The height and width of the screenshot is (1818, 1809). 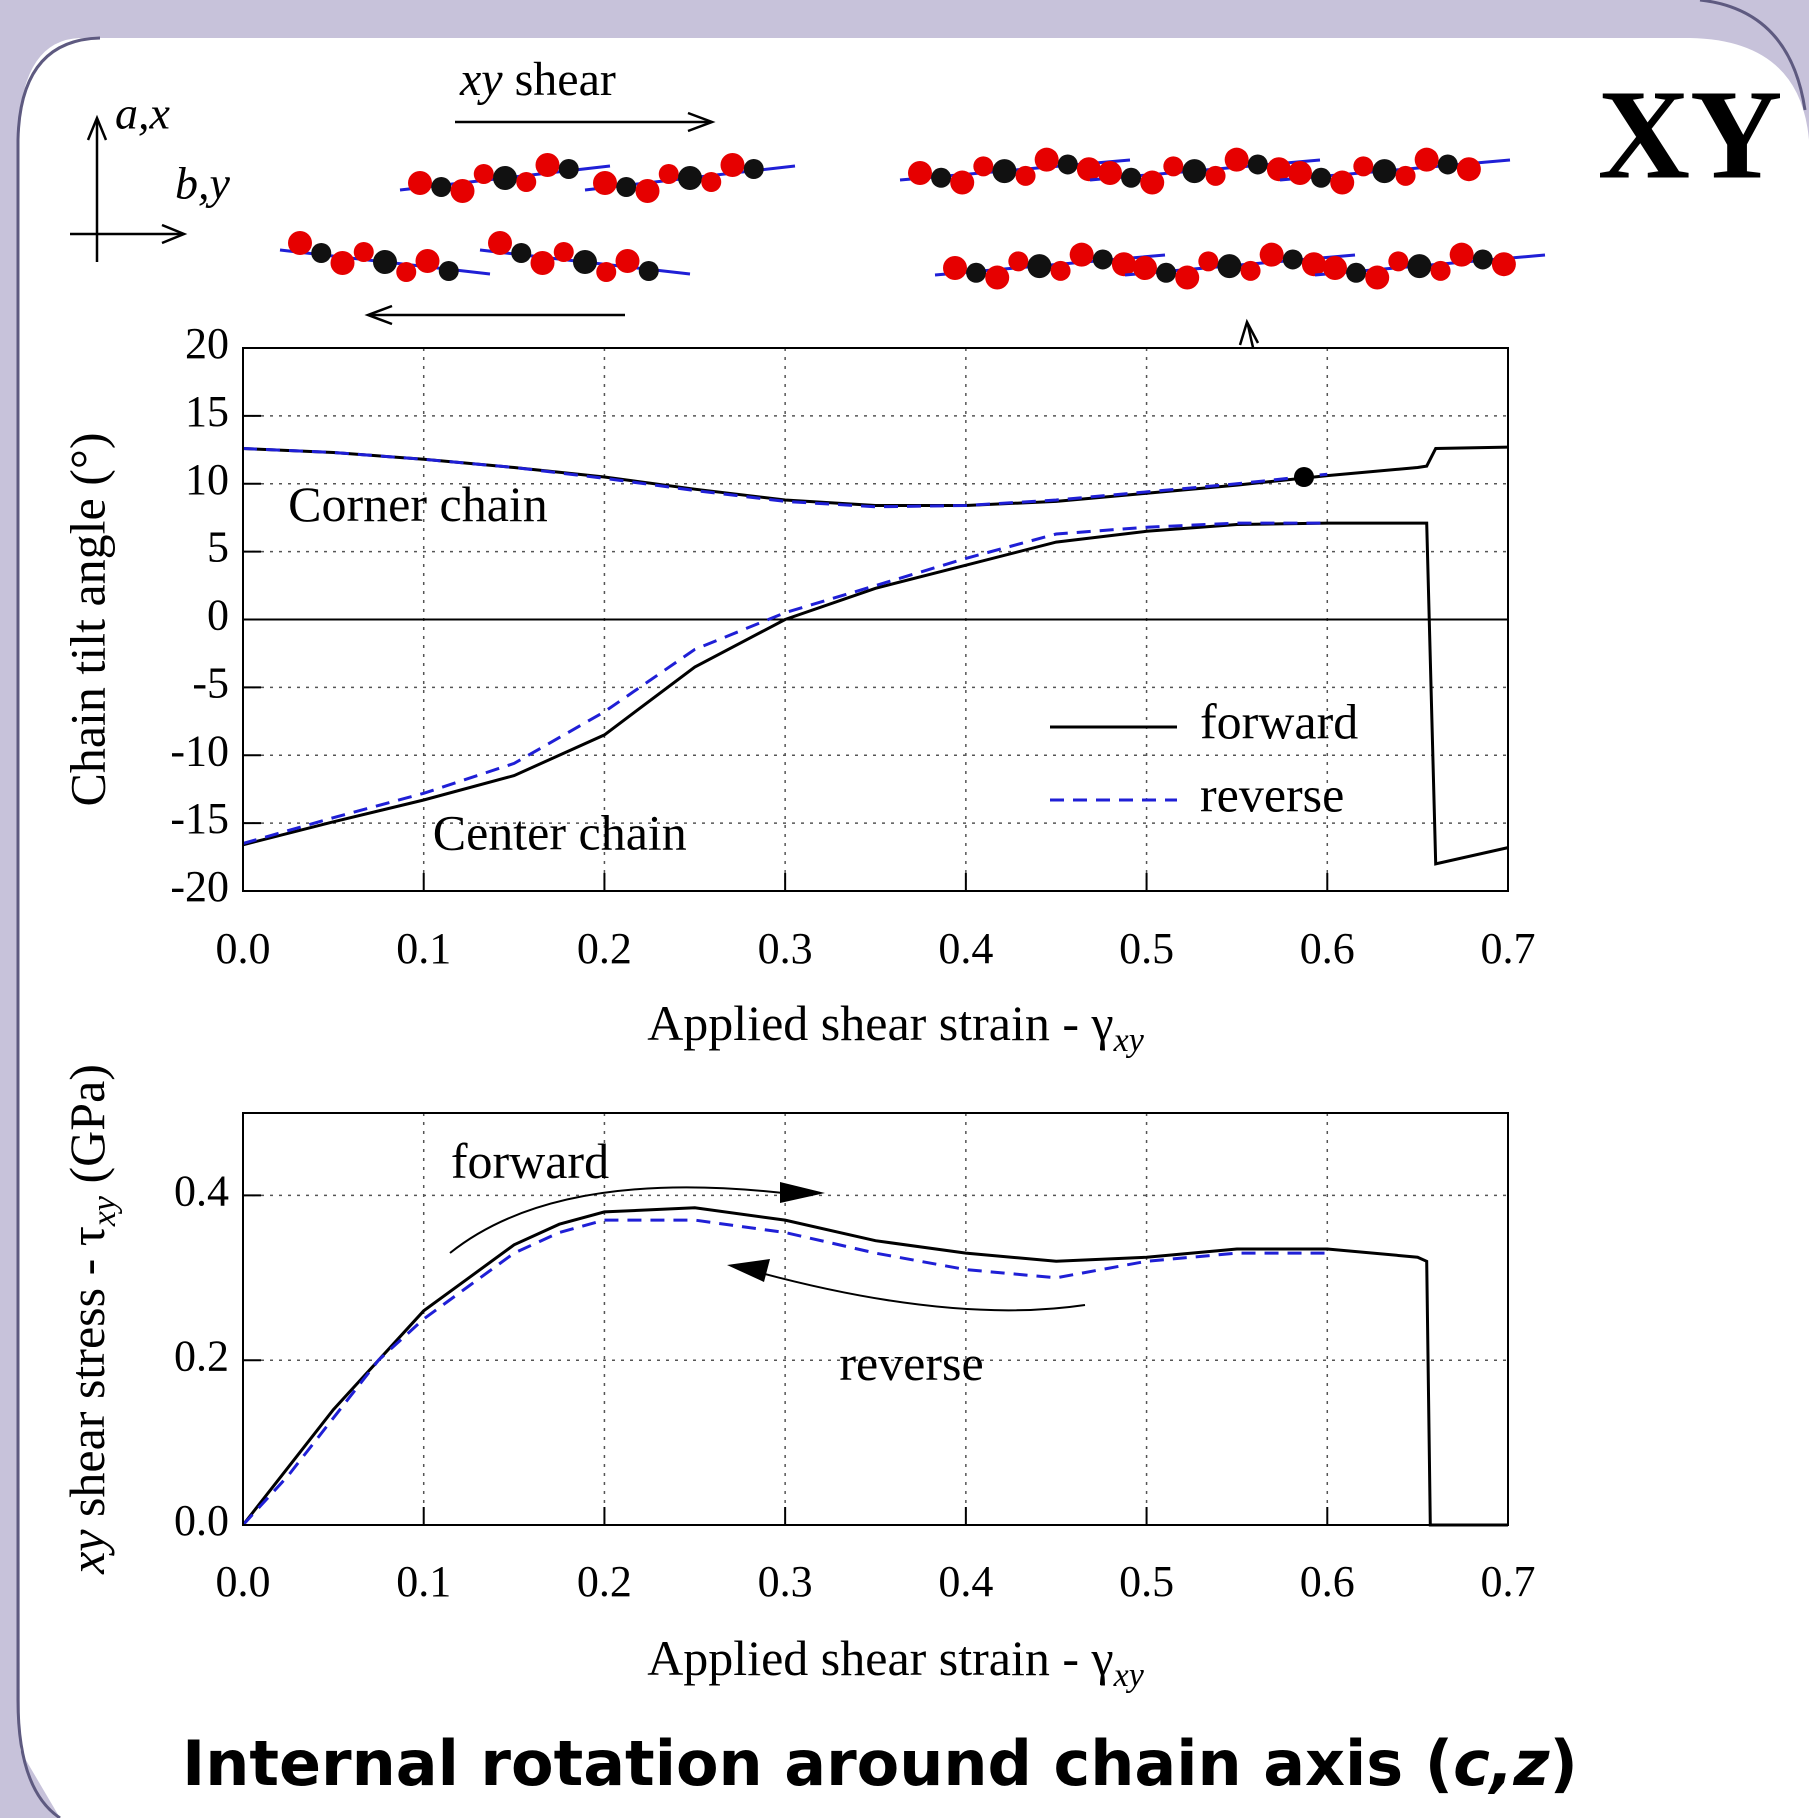 I want to click on x-tick-label: 0.4, so click(x=965, y=1581).